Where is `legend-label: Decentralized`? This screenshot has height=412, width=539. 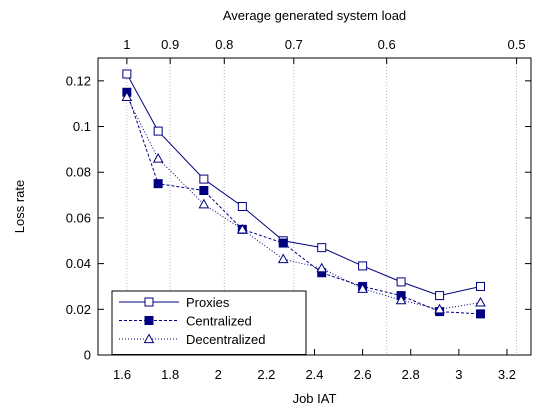 legend-label: Decentralized is located at coordinates (226, 339).